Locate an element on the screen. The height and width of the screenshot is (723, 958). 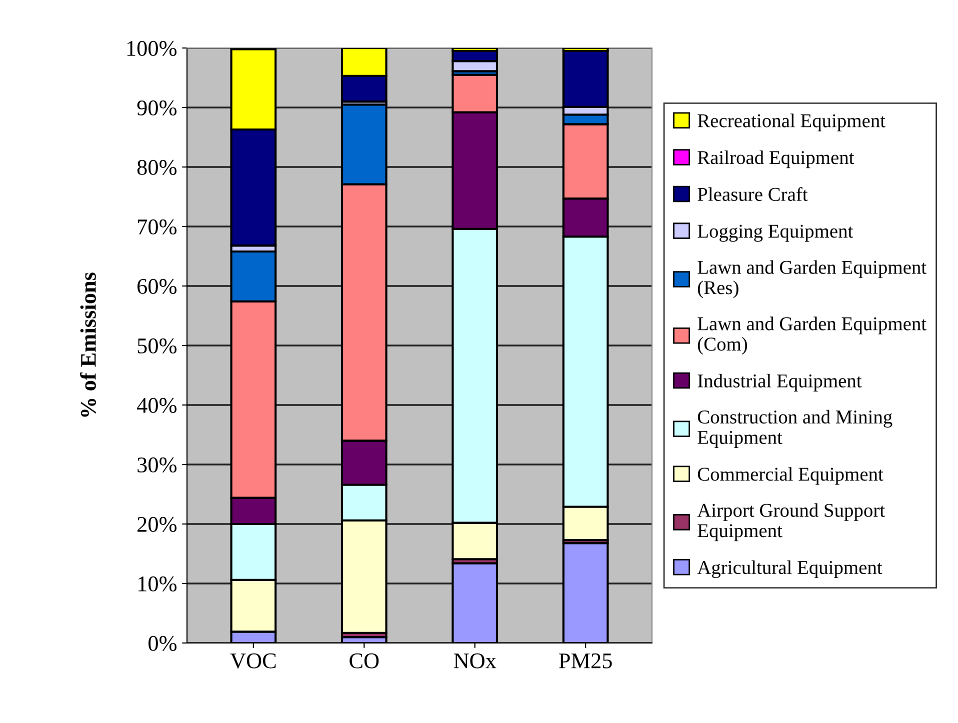
legend-label: Logging Equipment is located at coordinates (776, 233).